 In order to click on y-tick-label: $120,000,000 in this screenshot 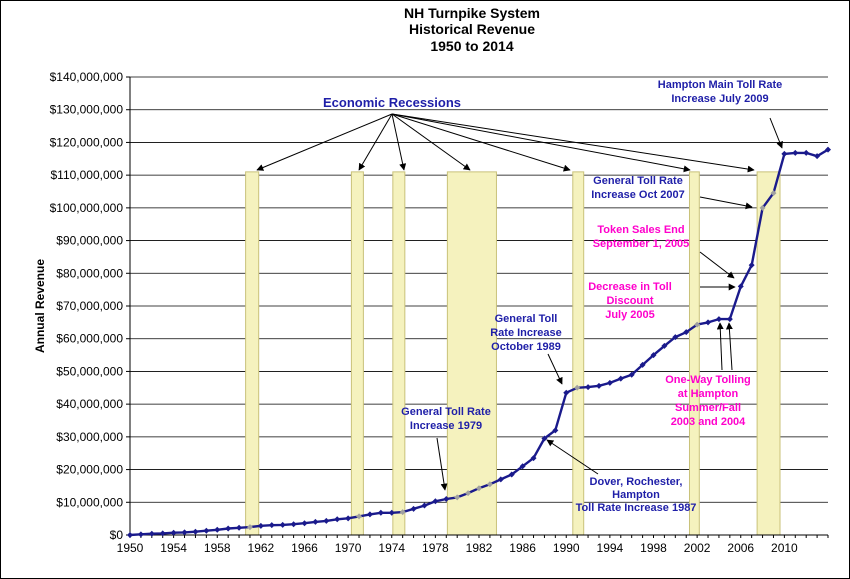, I will do `click(87, 142)`.